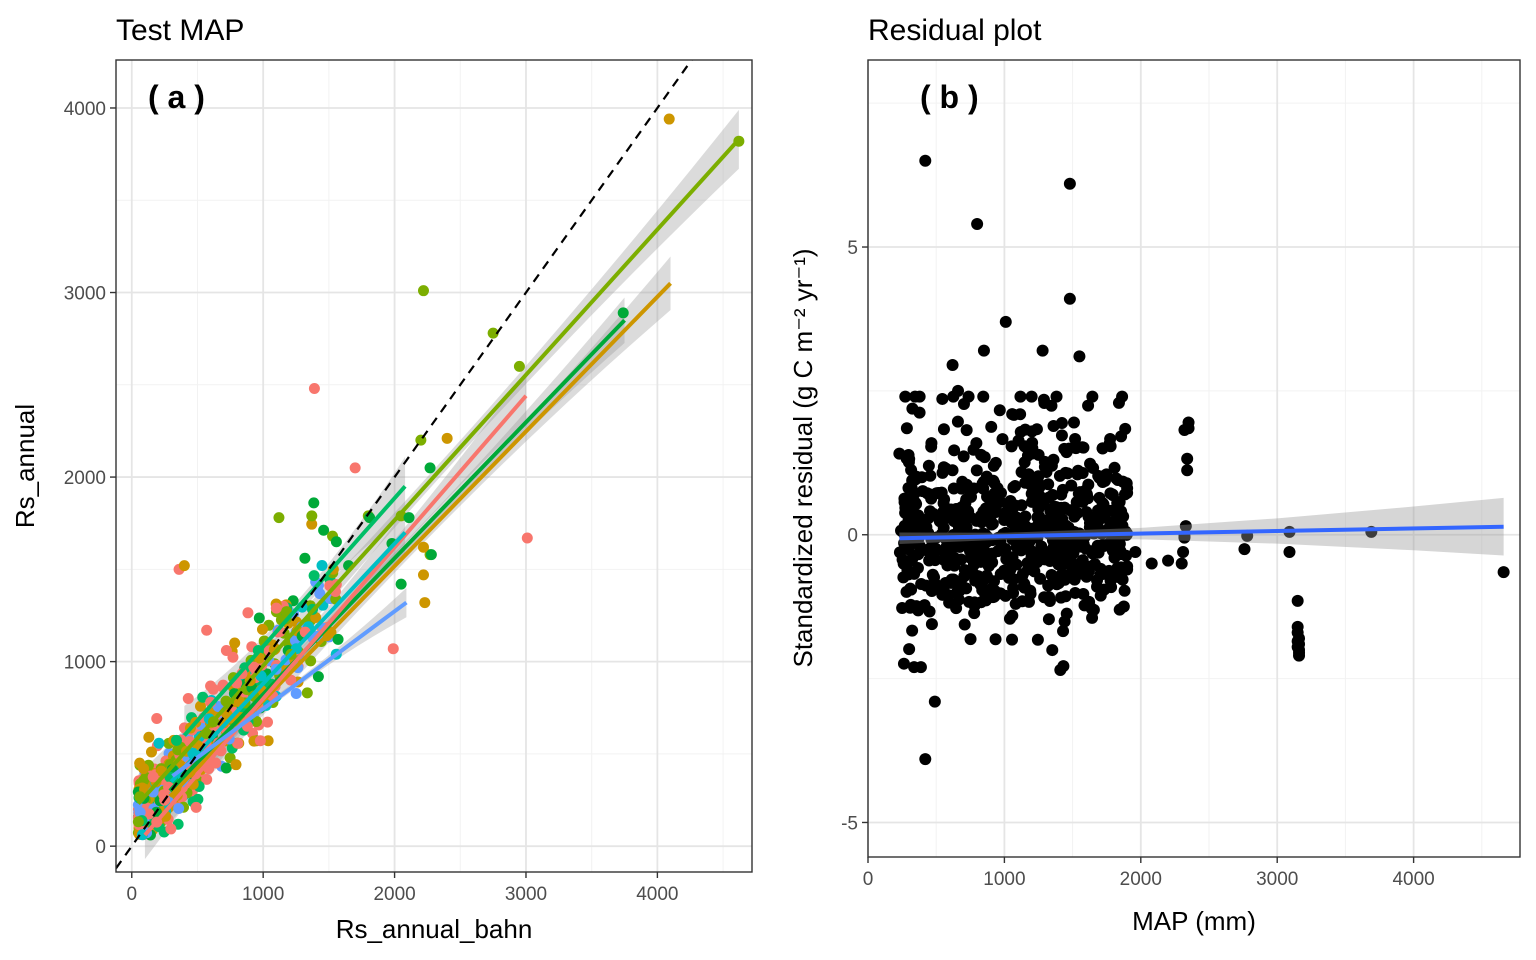  Describe the element at coordinates (1013, 532) in the screenshot. I see `panel-b-point-cloud` at that location.